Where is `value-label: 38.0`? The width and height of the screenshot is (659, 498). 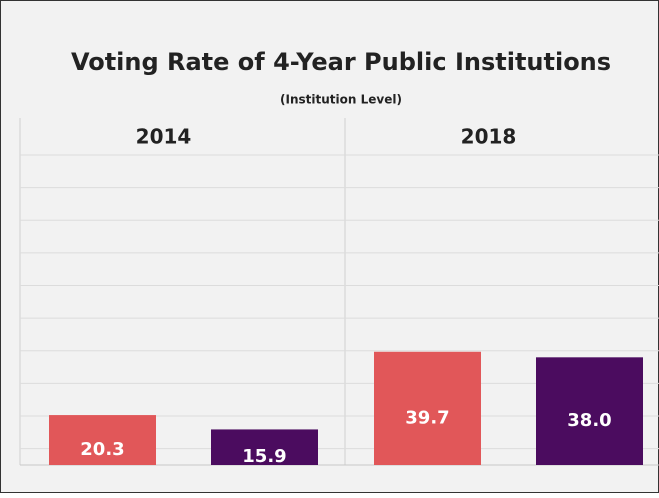 value-label: 38.0 is located at coordinates (589, 420).